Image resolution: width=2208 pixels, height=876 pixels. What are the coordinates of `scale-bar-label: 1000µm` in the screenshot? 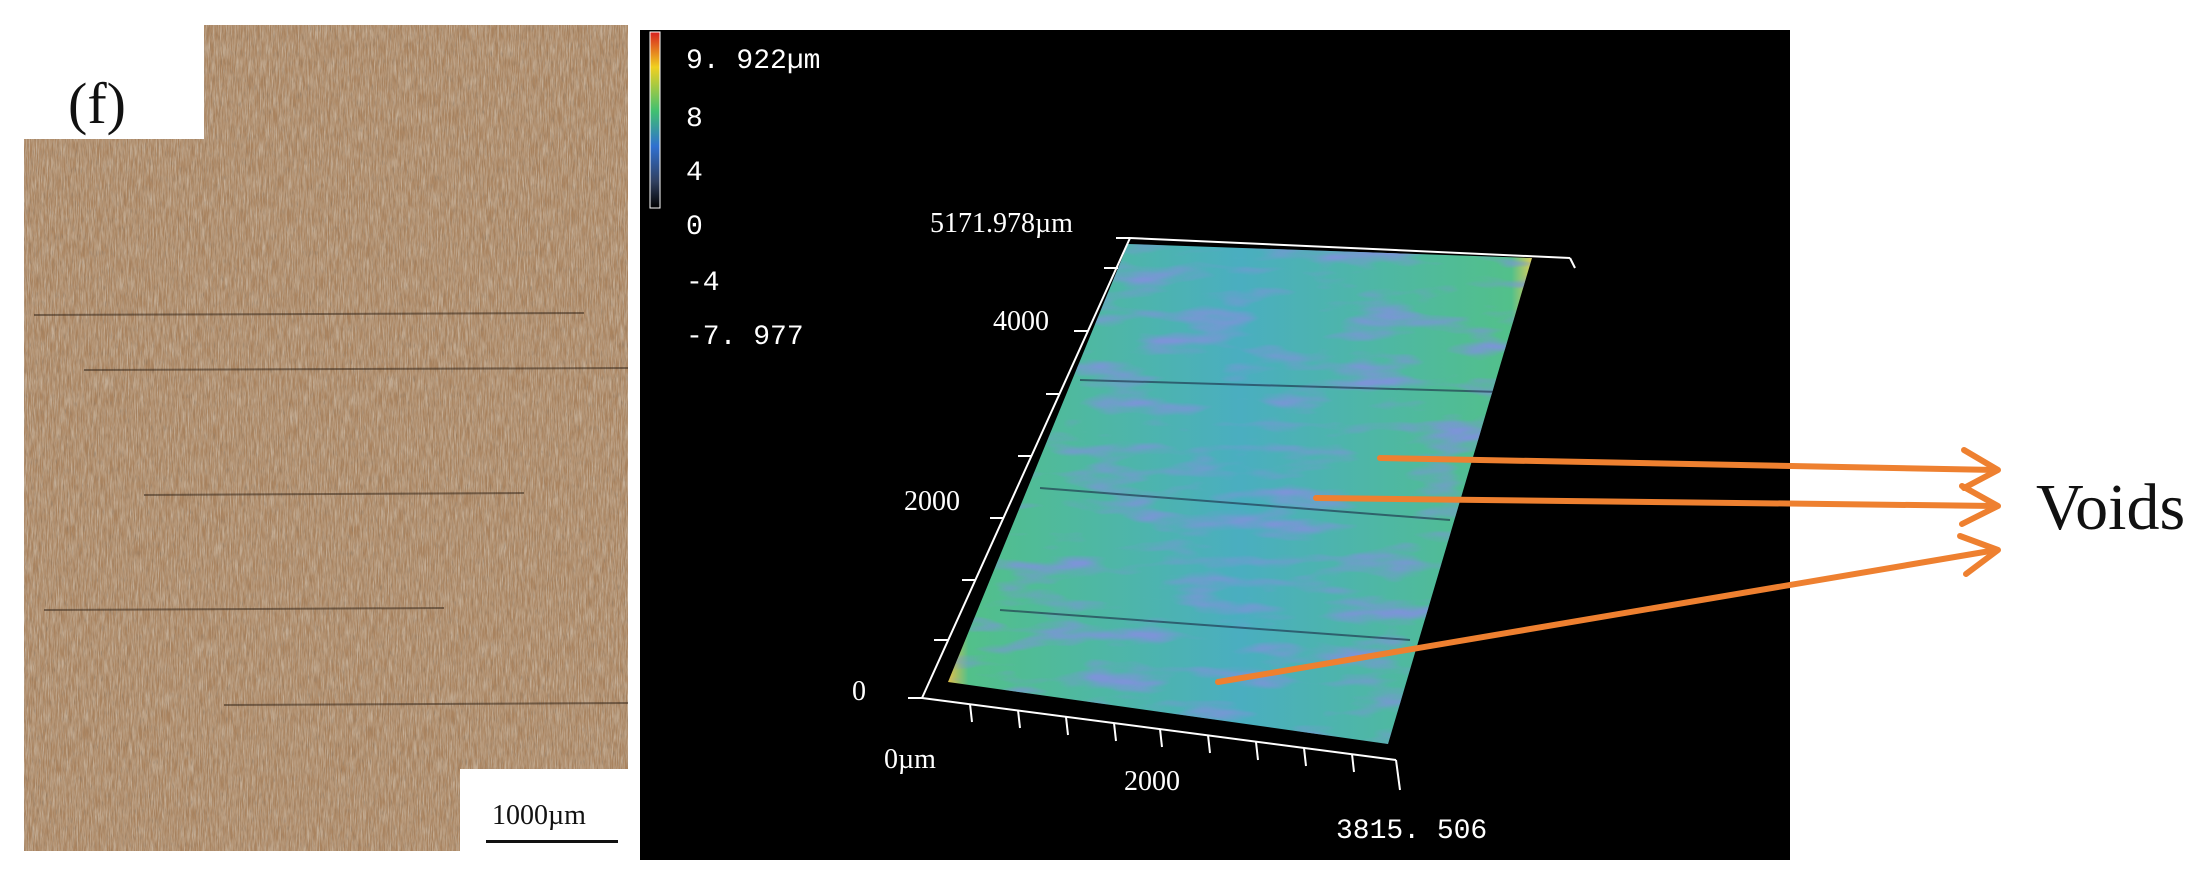 It's located at (539, 815).